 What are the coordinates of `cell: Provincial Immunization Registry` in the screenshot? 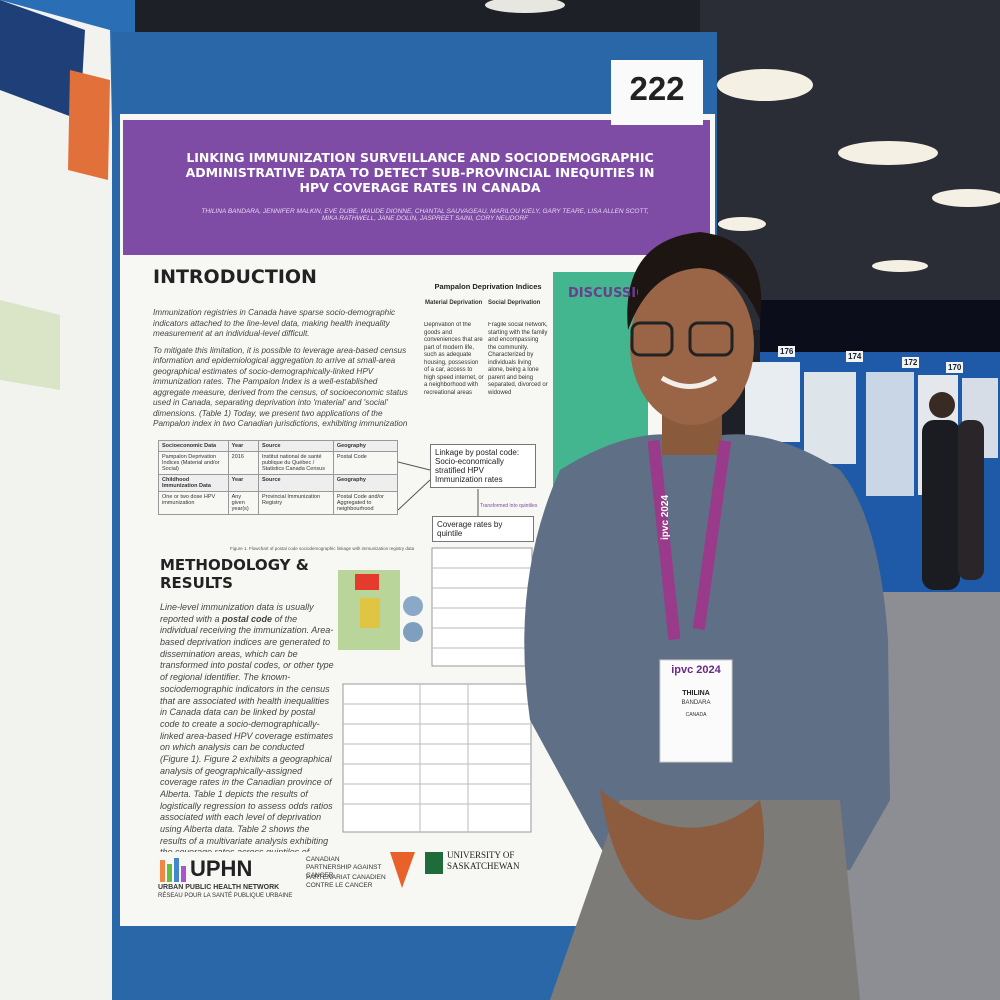 It's located at (295, 503).